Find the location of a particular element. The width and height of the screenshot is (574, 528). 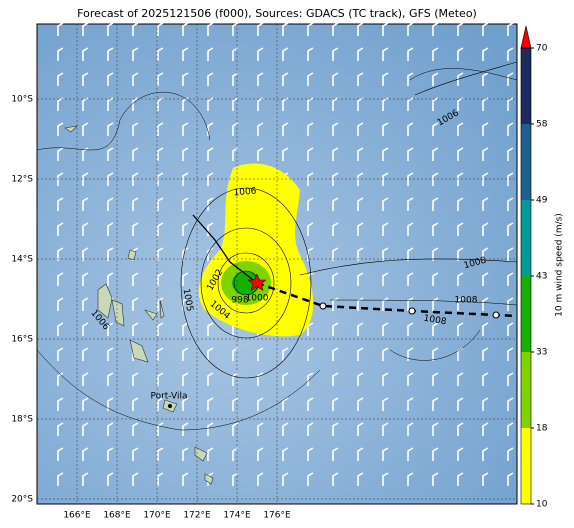

lat-tick-label: 18°S is located at coordinates (22, 420).